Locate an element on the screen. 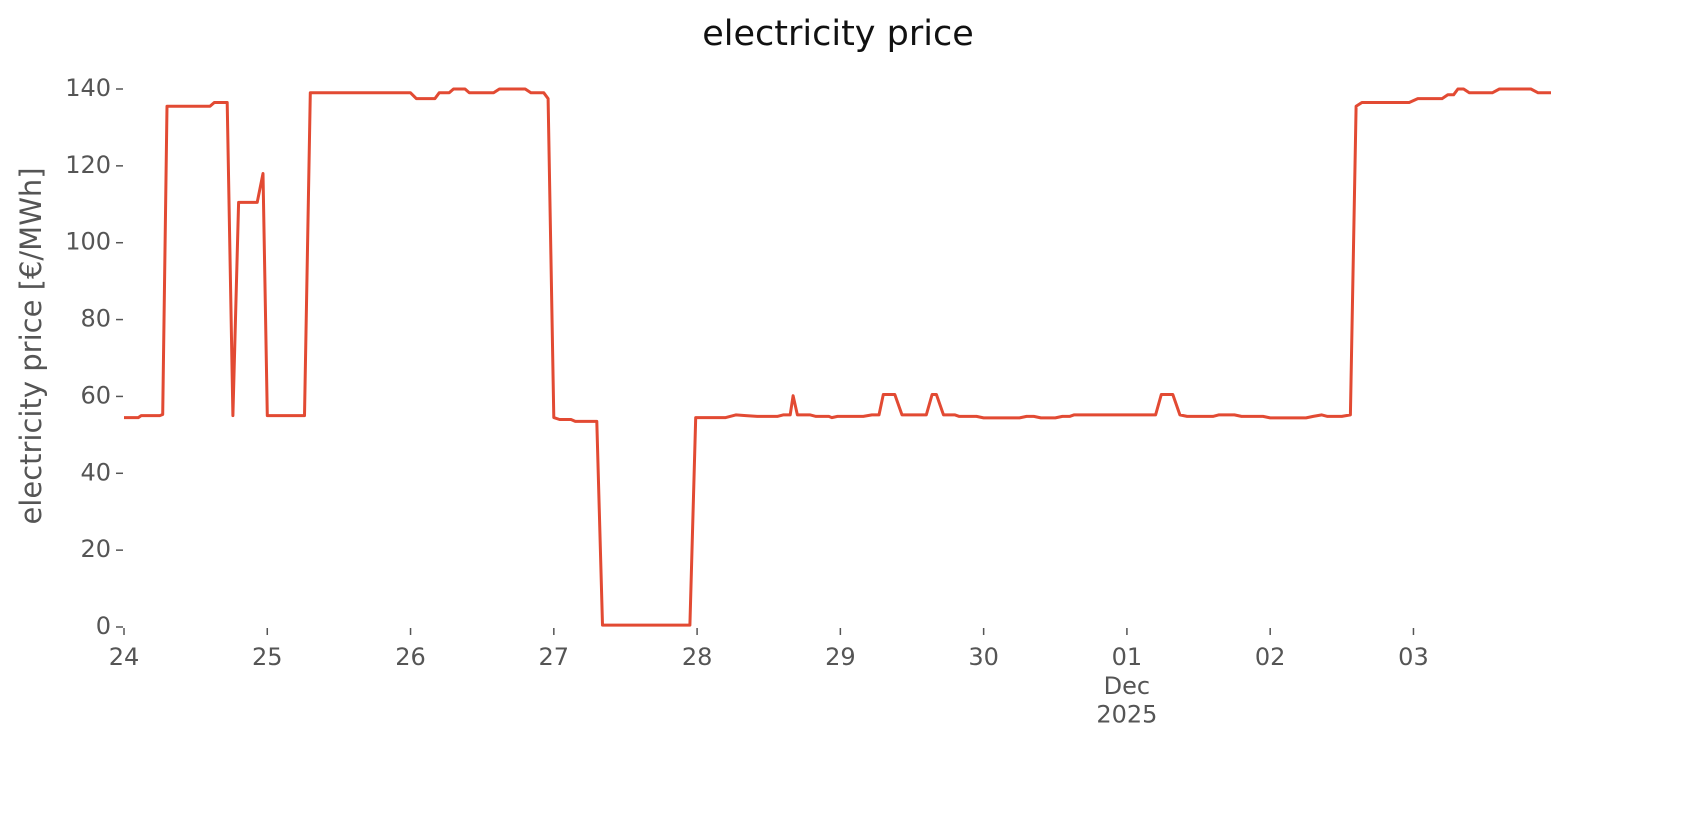 Image resolution: width=1706 pixels, height=815 pixels. x-tick-label: 29 is located at coordinates (840, 657).